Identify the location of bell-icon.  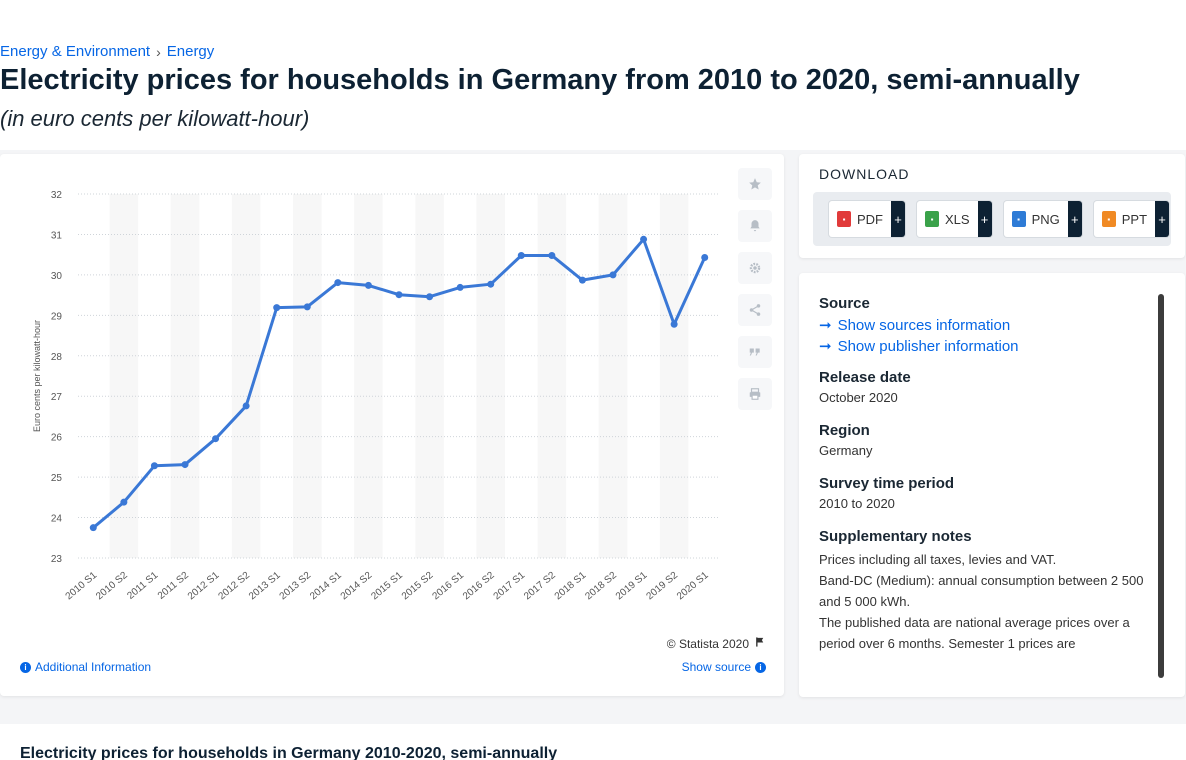
(755, 226).